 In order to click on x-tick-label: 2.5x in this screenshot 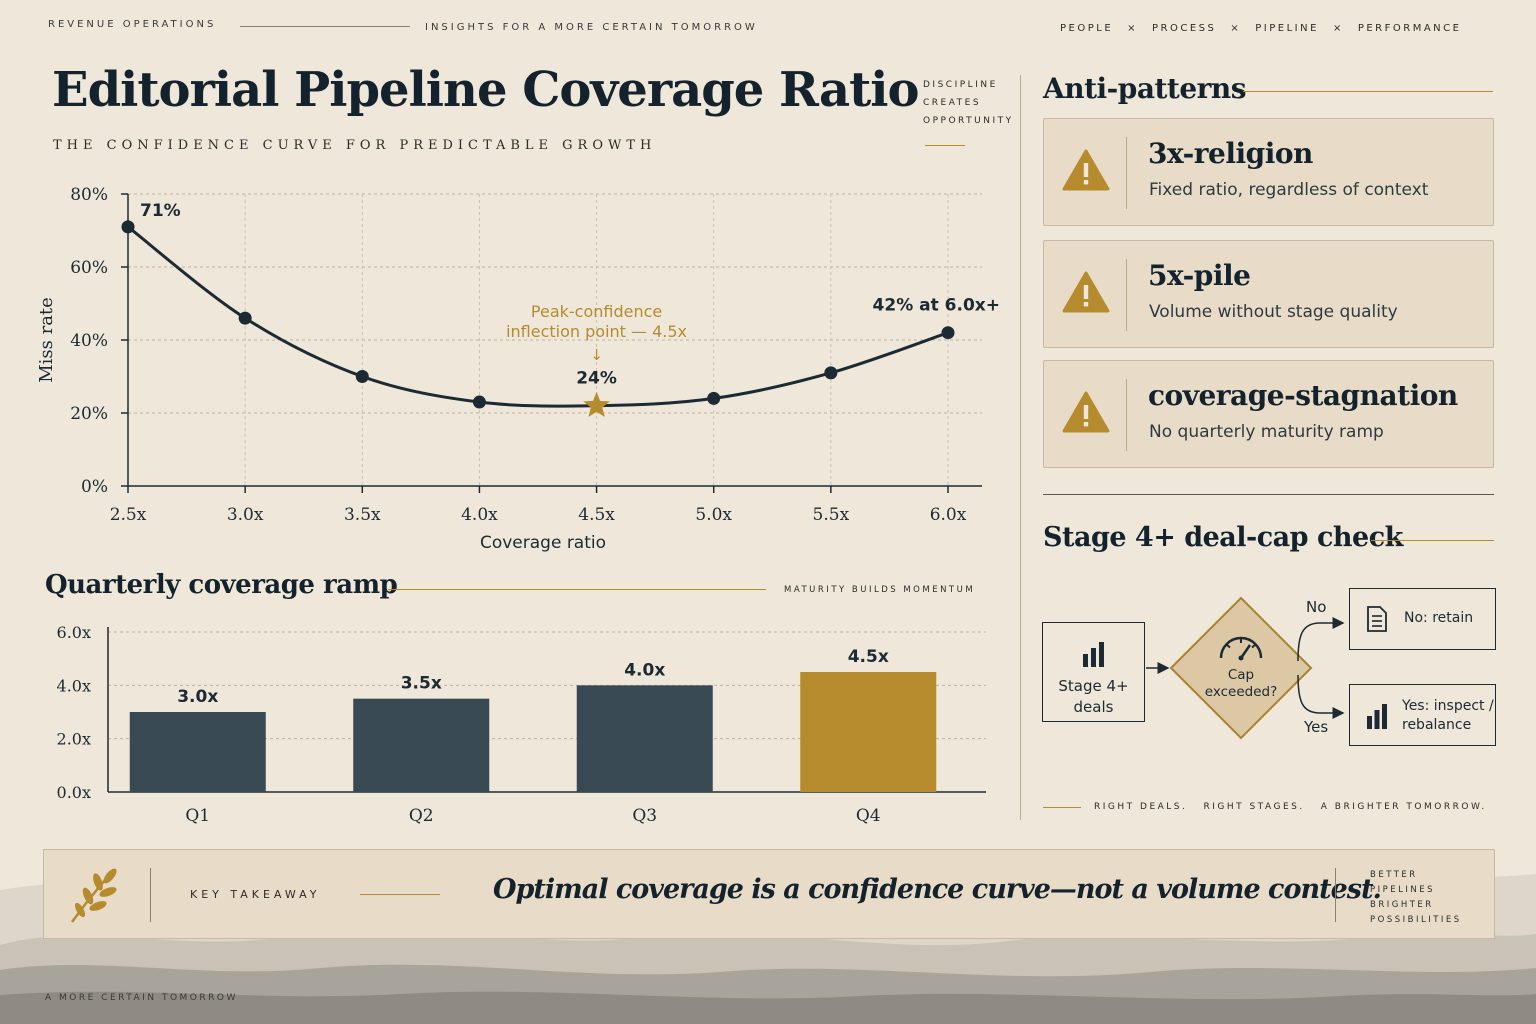, I will do `click(128, 515)`.